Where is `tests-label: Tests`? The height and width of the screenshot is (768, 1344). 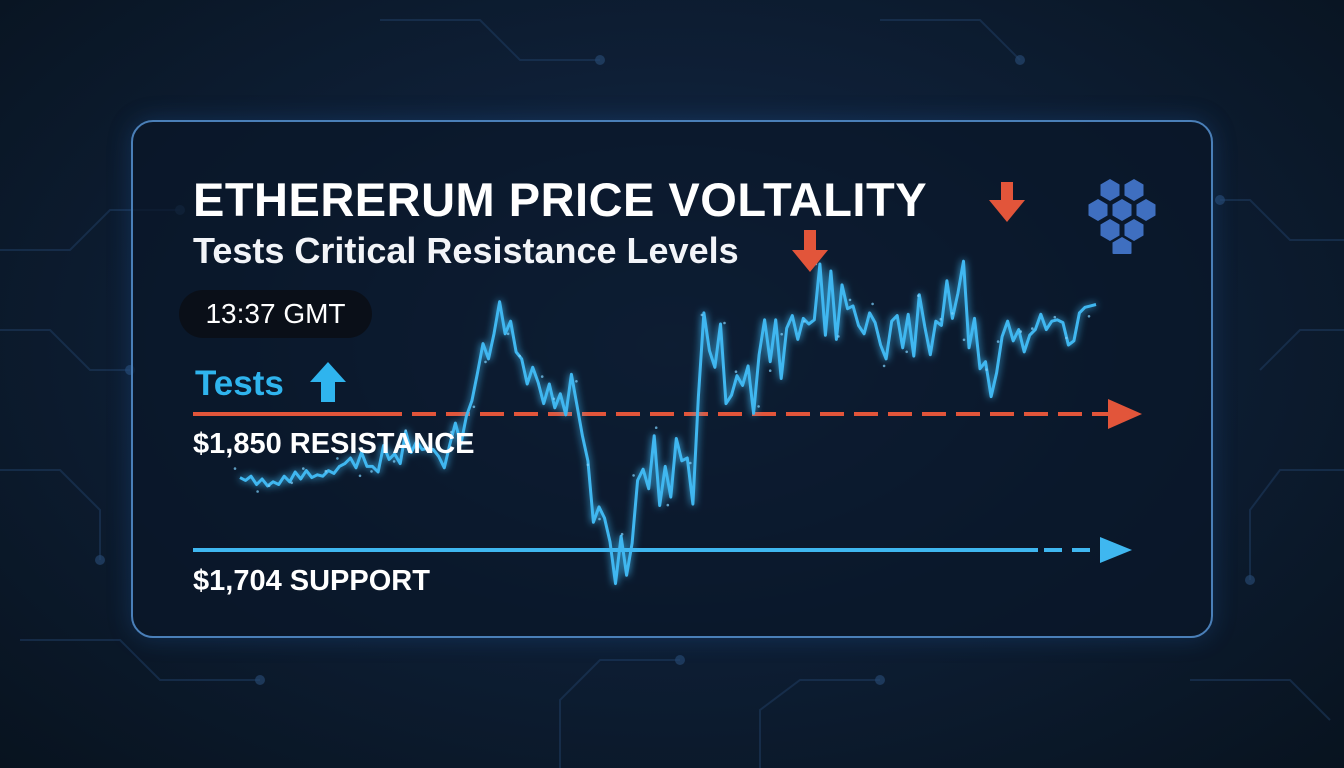 tests-label: Tests is located at coordinates (239, 383).